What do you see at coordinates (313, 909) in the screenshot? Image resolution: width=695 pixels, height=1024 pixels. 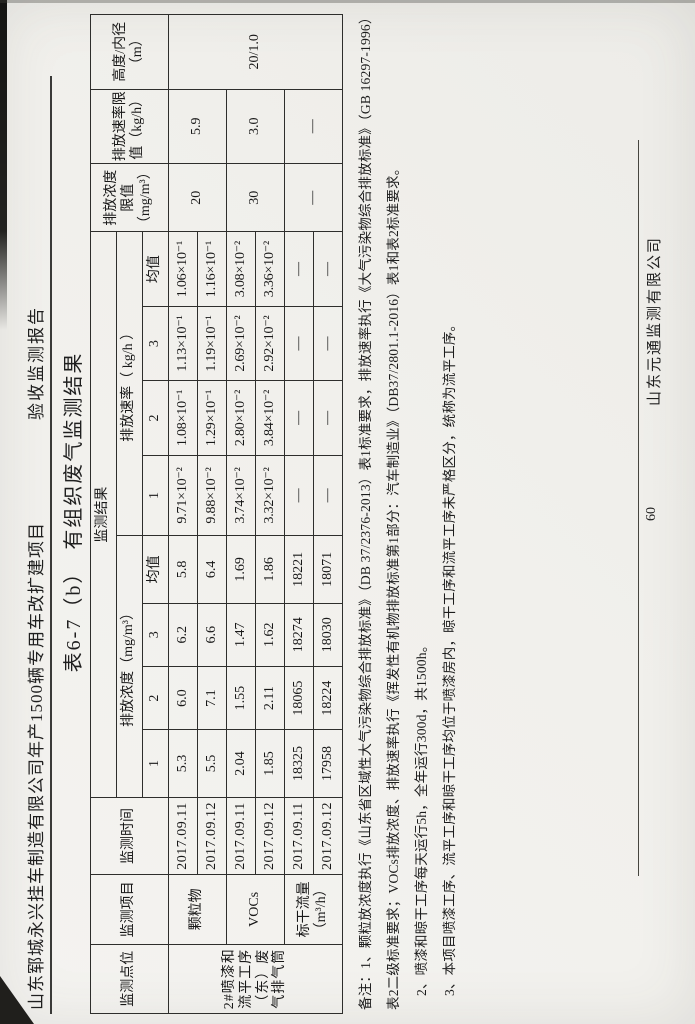 I see `cell-item: 标干流量（m³/h）` at bounding box center [313, 909].